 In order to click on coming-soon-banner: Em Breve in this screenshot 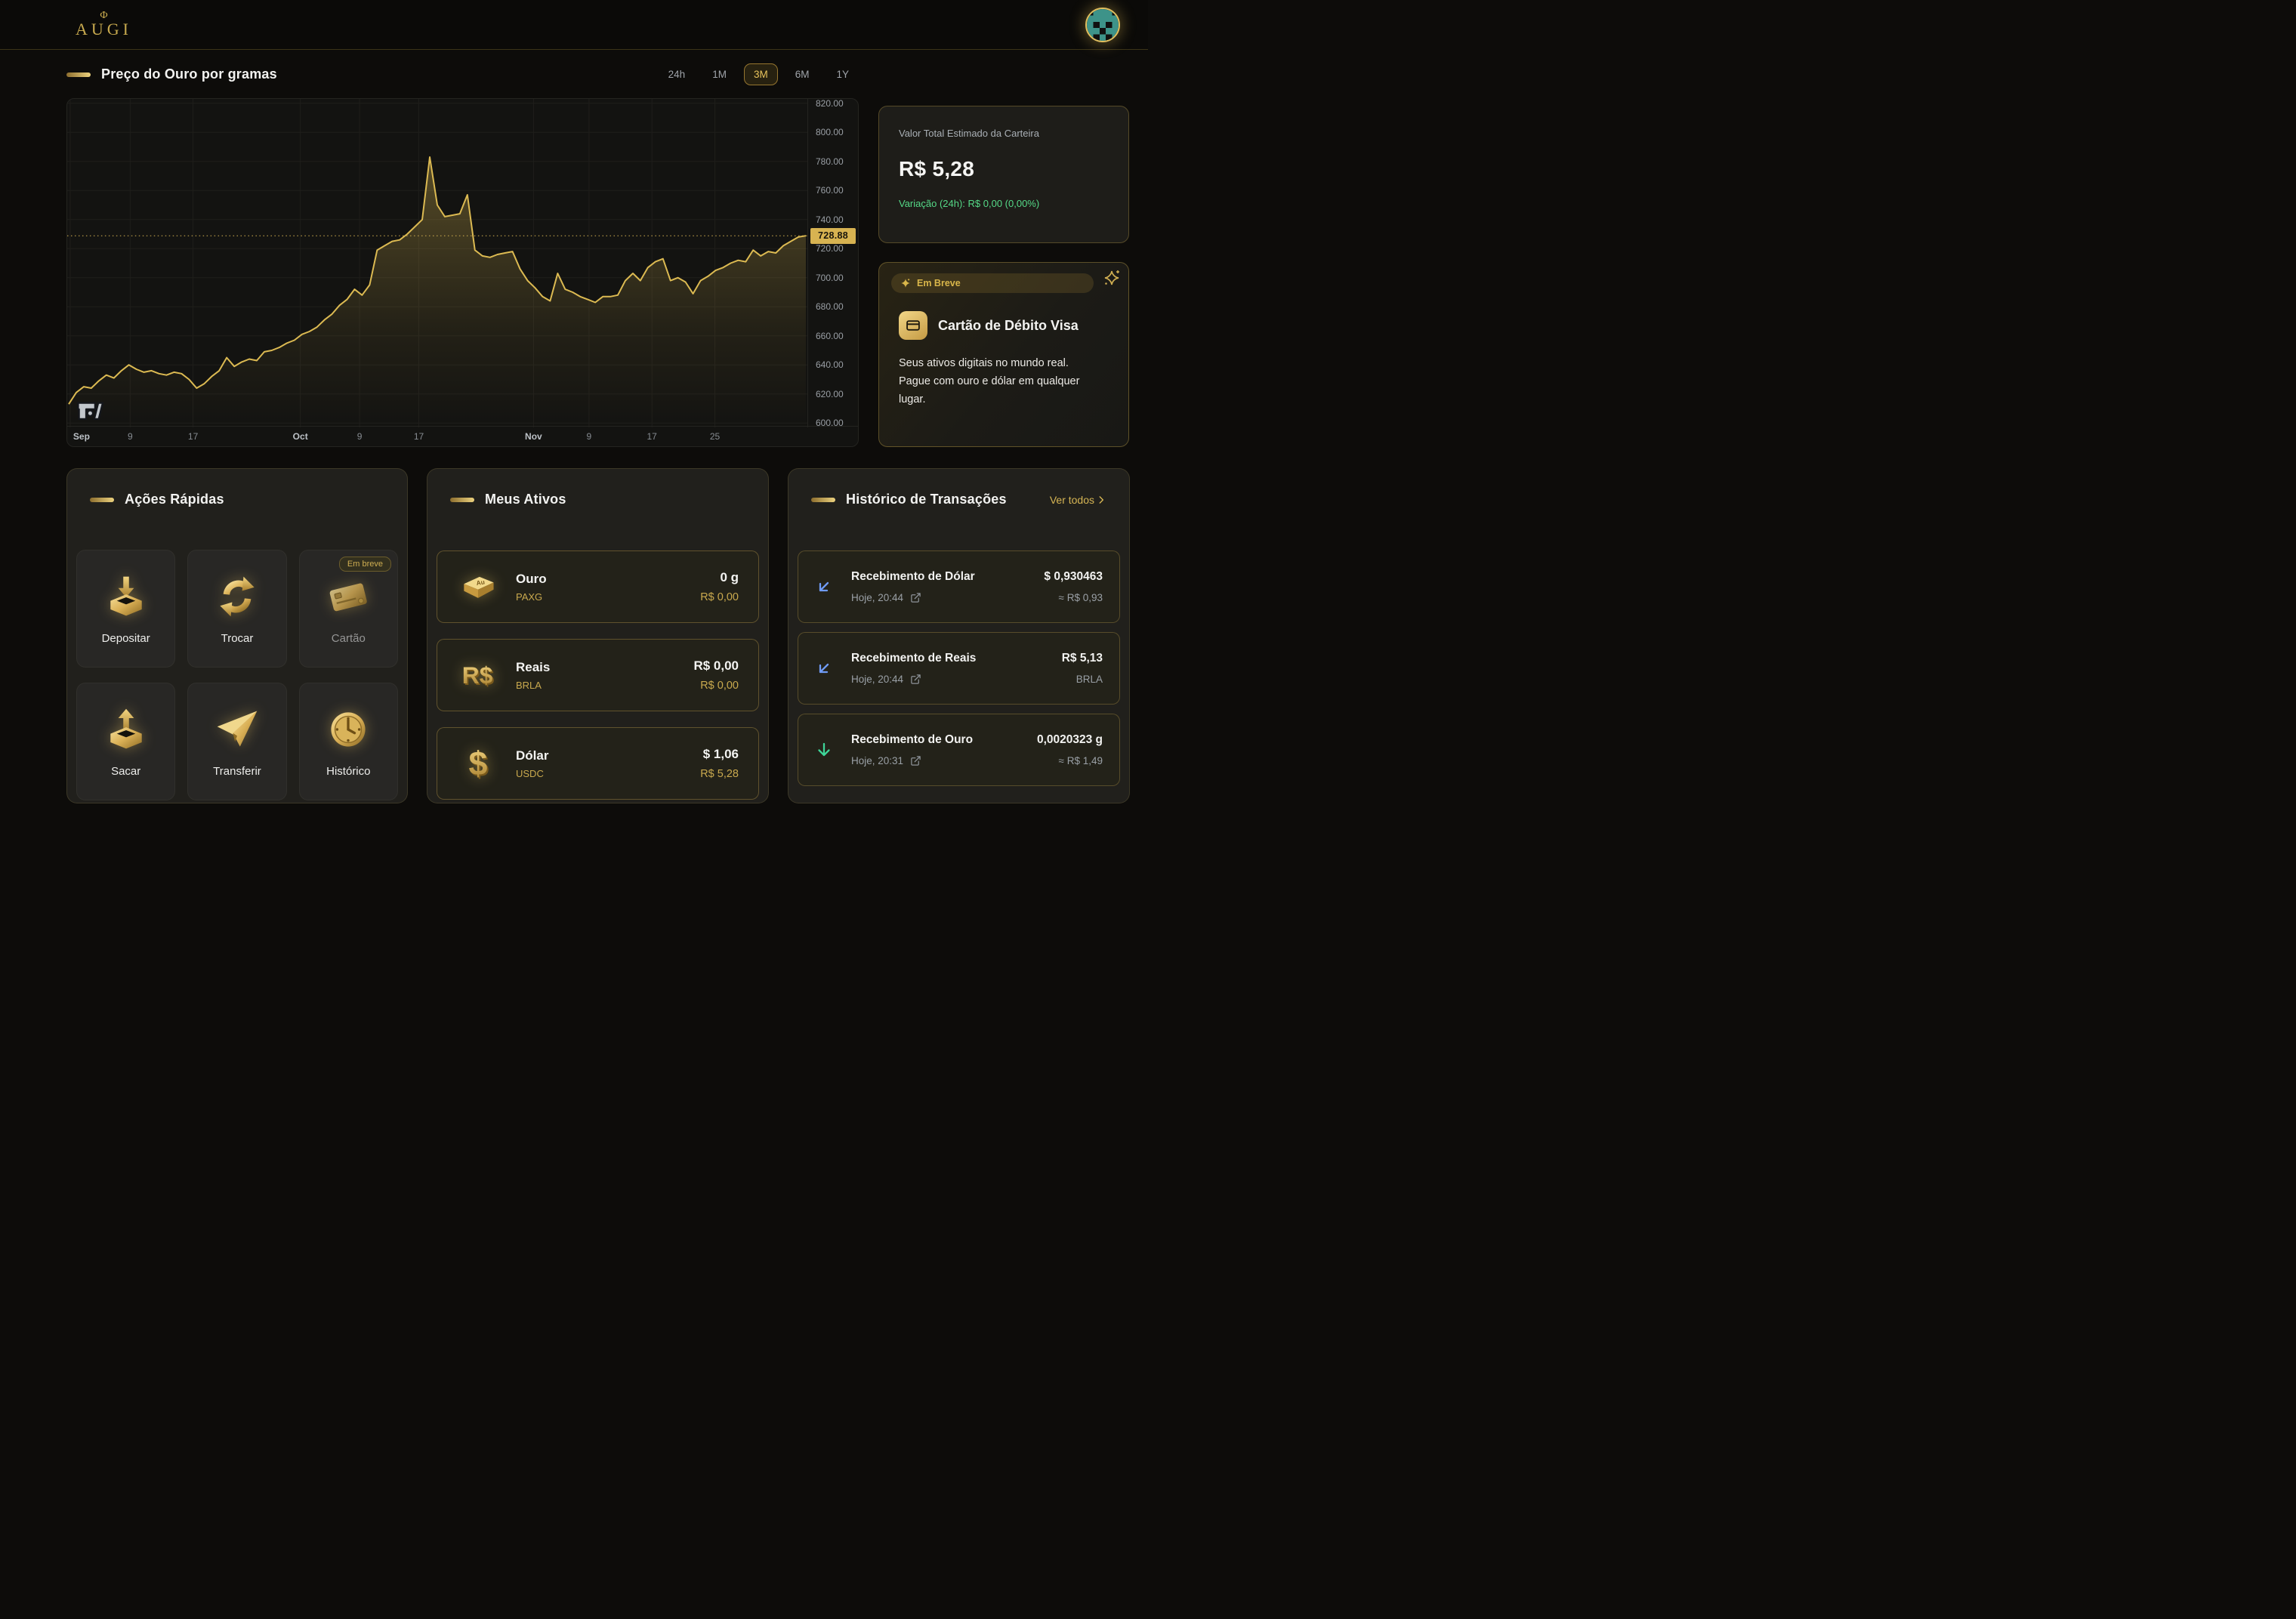, I will do `click(992, 283)`.